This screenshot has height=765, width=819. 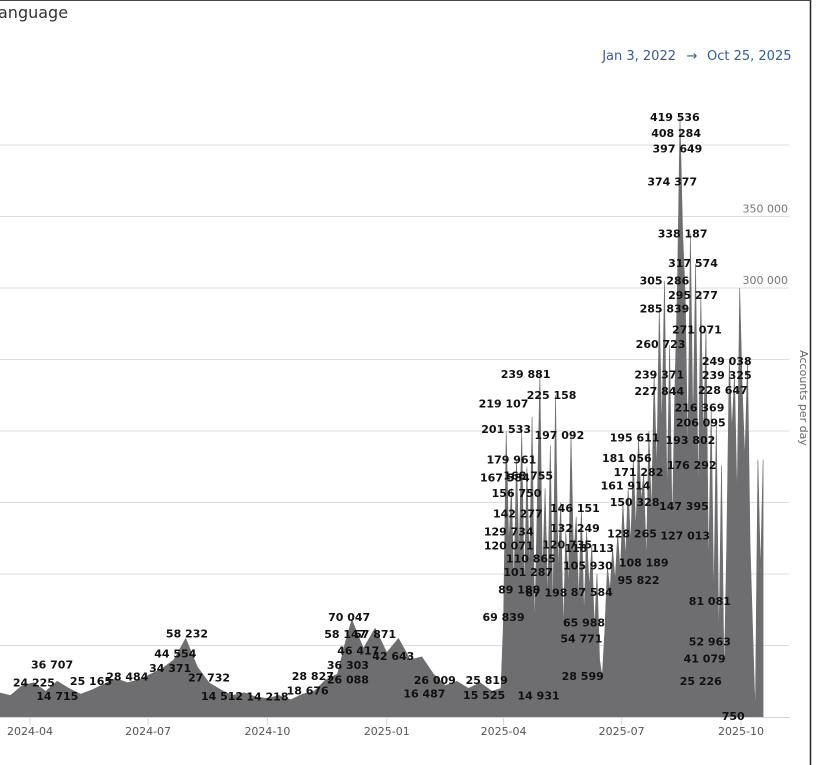 I want to click on date-range-start: Jan 3, 2022, so click(x=638, y=56).